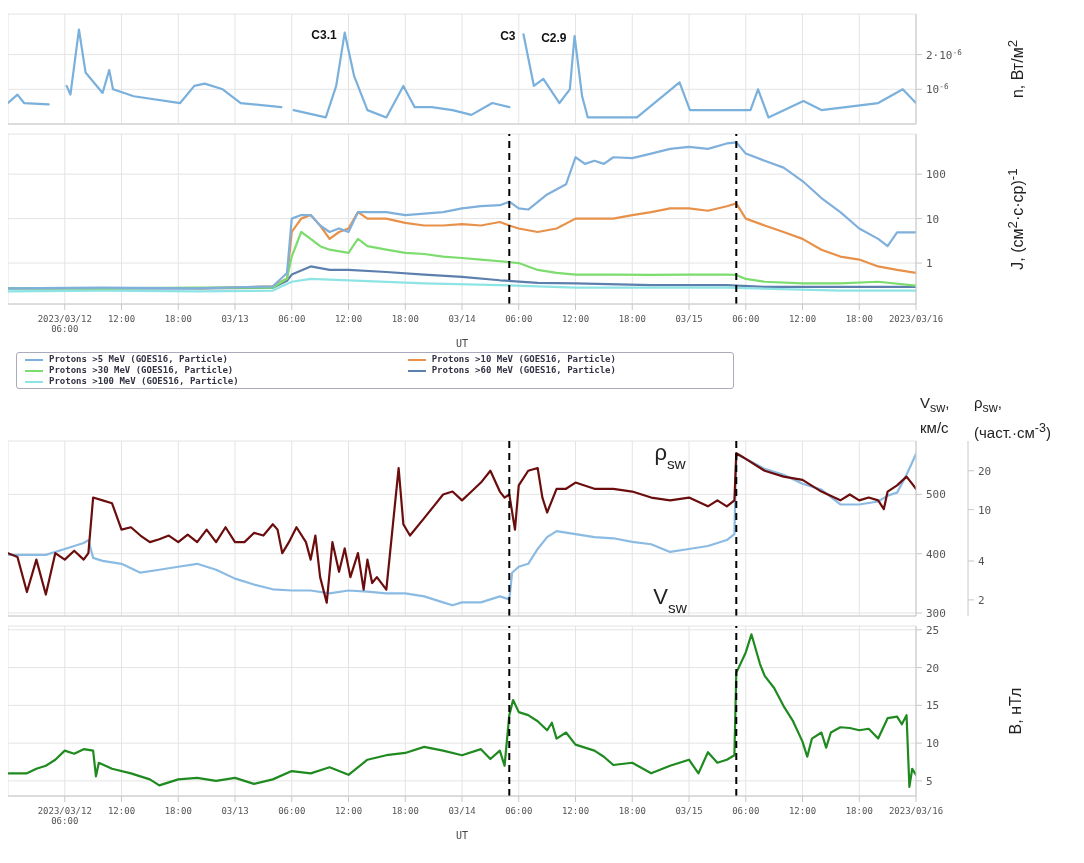 Image resolution: width=1084 pixels, height=863 pixels. I want to click on y-tick-label: 20, so click(933, 668).